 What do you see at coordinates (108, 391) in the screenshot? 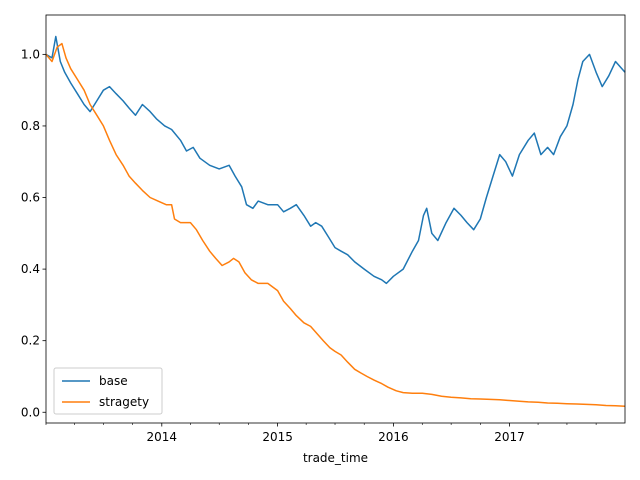
I see `legend: base stragety` at bounding box center [108, 391].